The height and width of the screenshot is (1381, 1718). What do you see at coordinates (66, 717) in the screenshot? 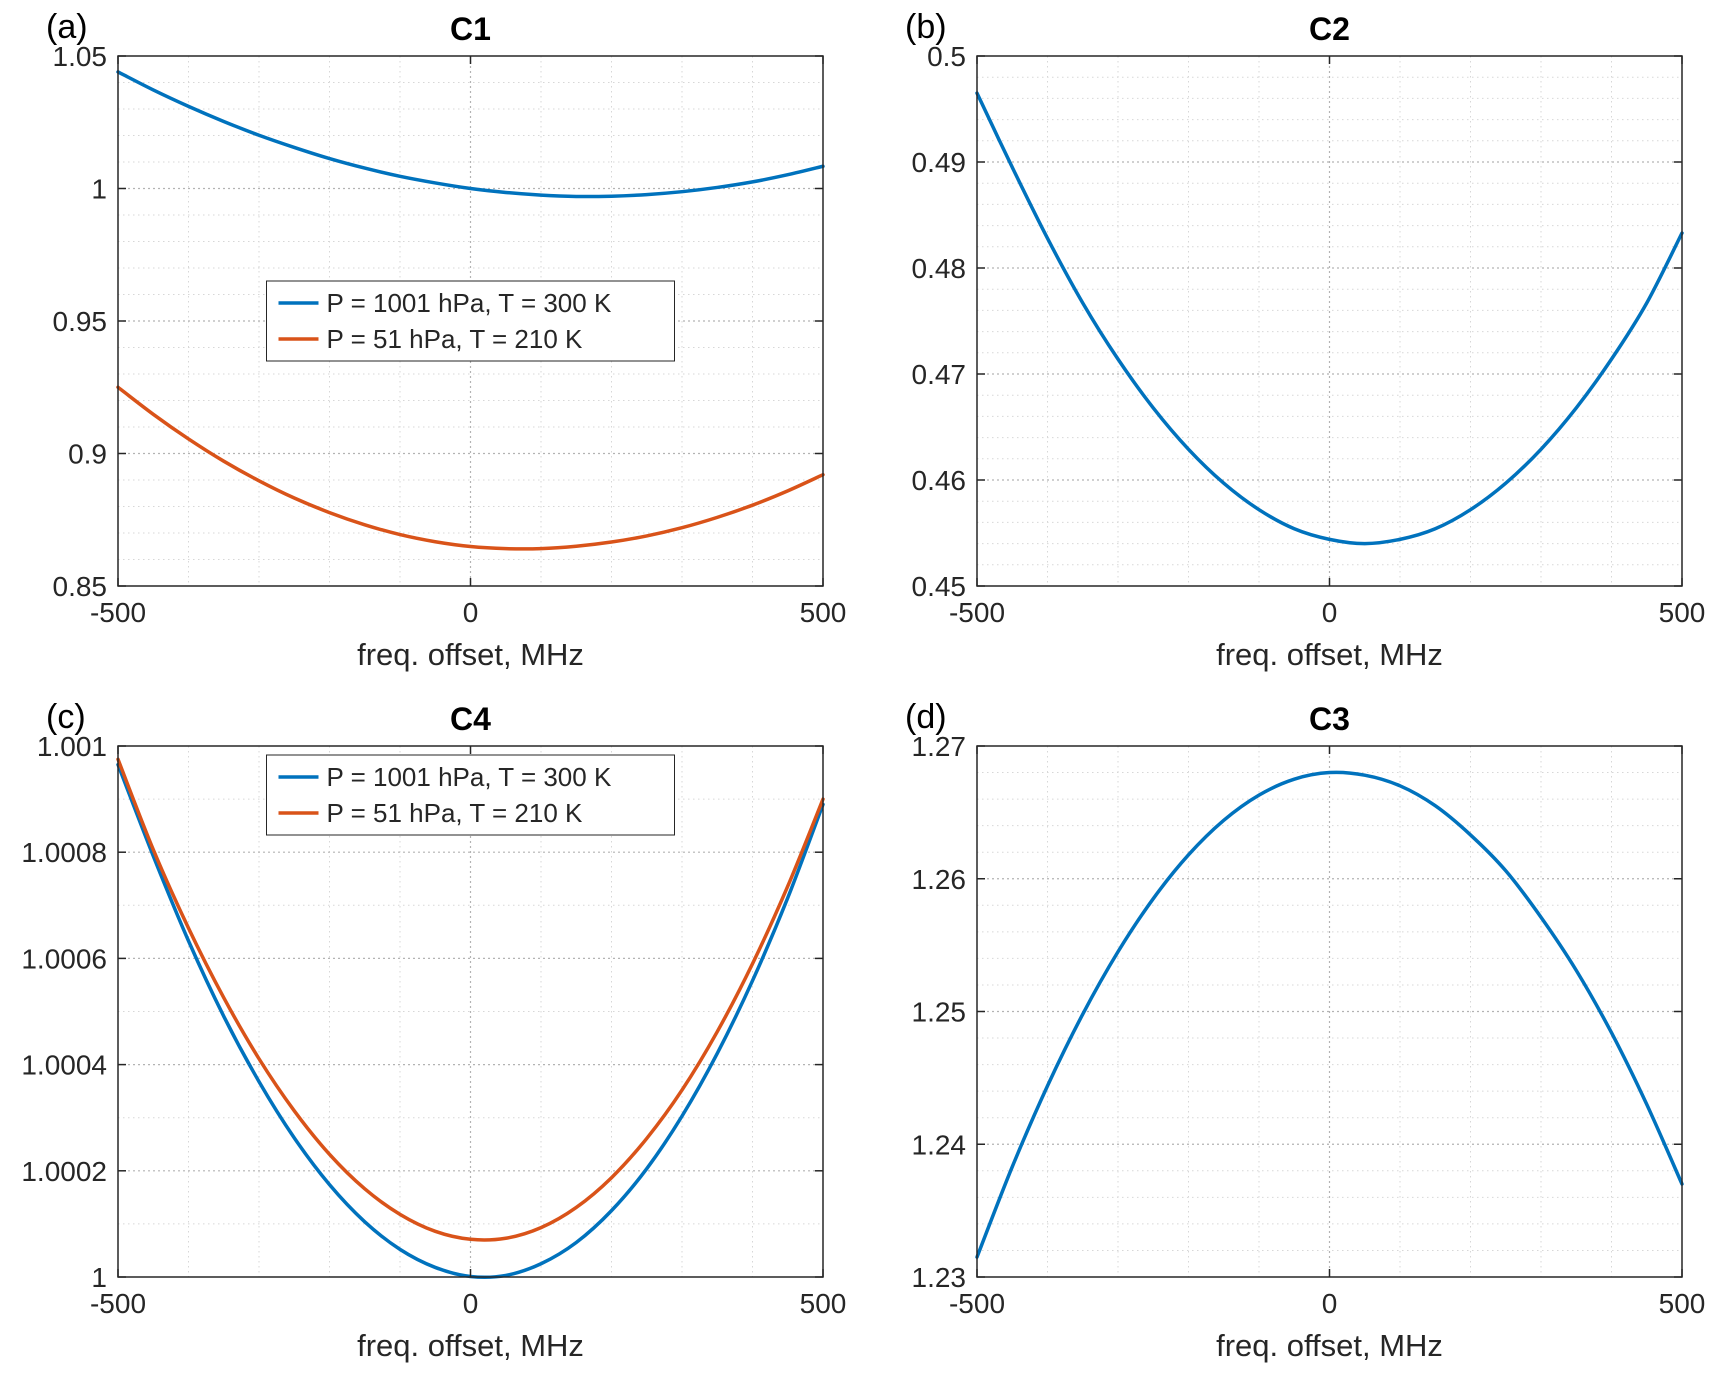
I see `panel-letter: (c)` at bounding box center [66, 717].